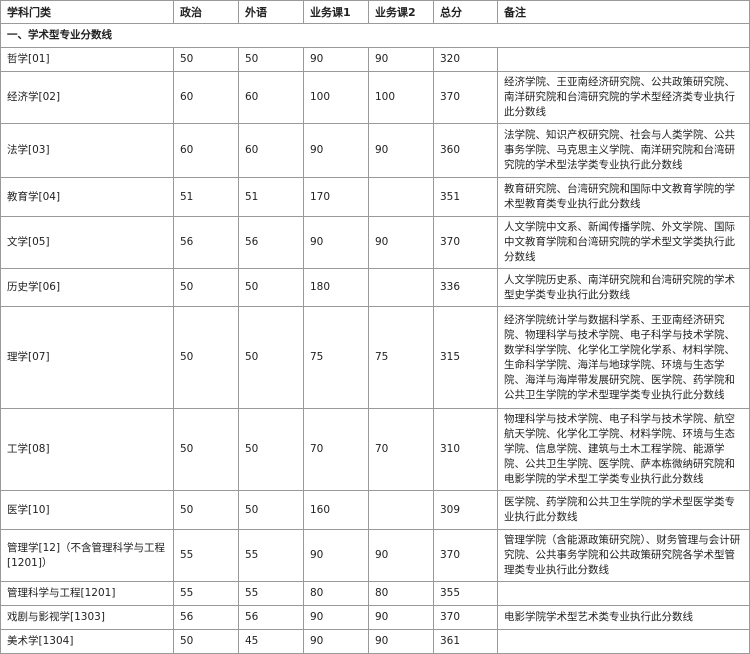 Image resolution: width=750 pixels, height=654 pixels. Describe the element at coordinates (401, 12) in the screenshot. I see `header-course2: 业务课2` at that location.